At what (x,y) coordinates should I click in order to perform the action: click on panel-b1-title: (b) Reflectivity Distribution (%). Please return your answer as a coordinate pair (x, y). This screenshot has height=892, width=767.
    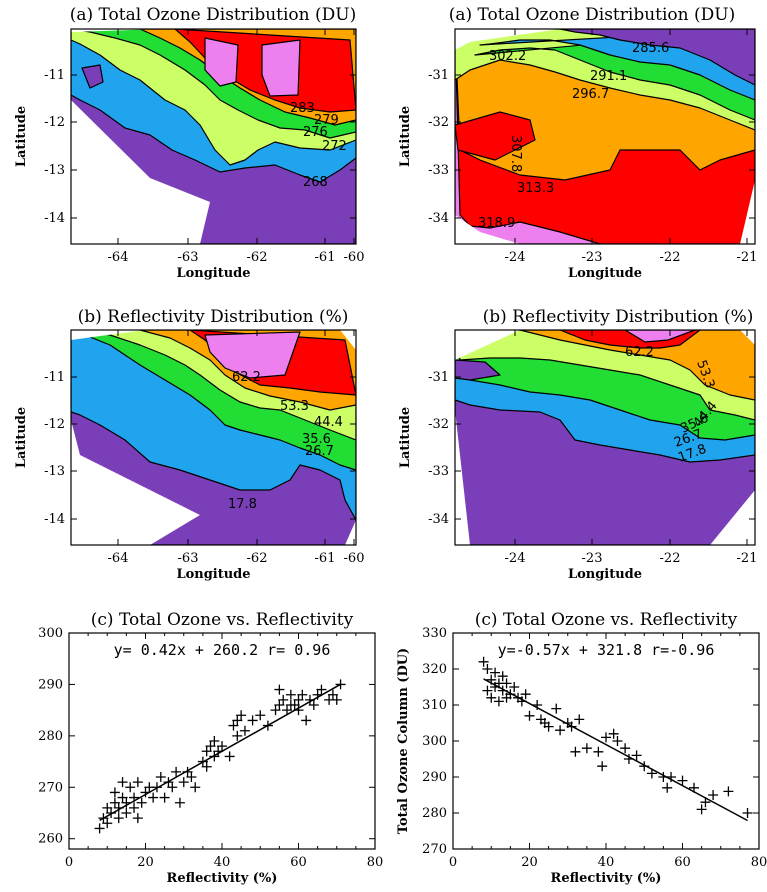
    Looking at the image, I should click on (213, 317).